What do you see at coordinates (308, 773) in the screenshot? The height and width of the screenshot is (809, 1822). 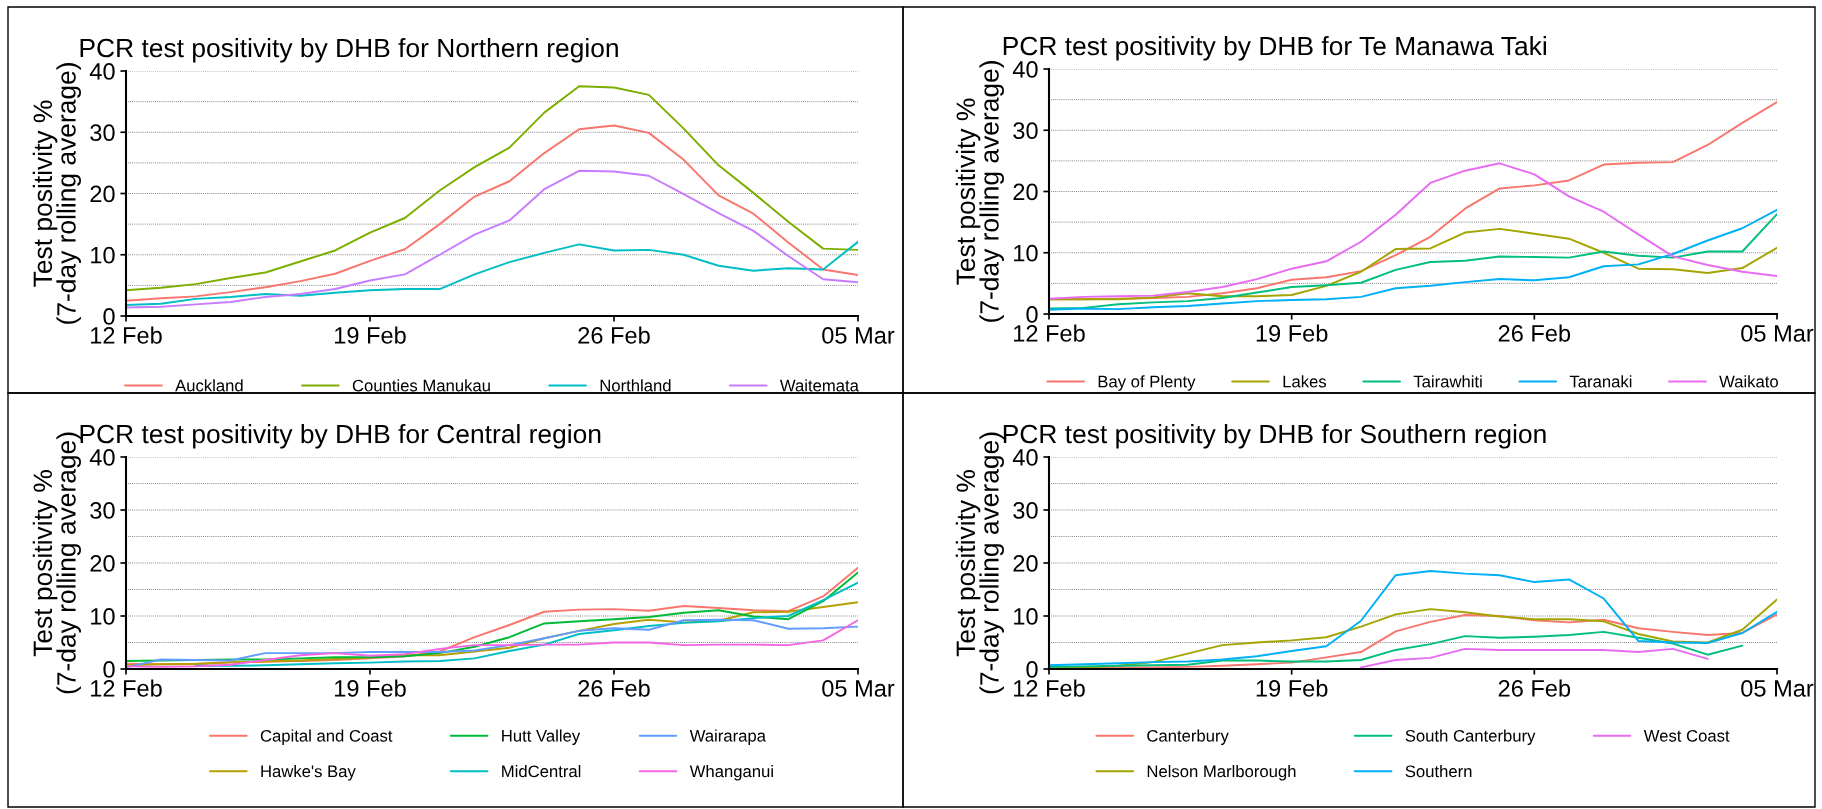 I see `legend-label: Hawke's Bay` at bounding box center [308, 773].